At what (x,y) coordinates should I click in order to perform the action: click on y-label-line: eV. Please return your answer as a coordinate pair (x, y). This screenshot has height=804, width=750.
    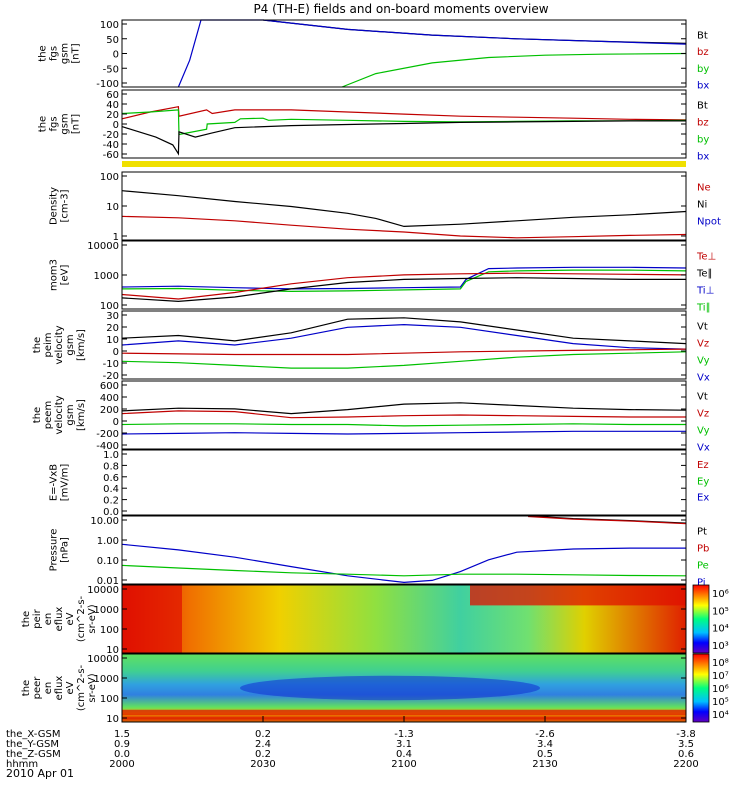
    Looking at the image, I should click on (70, 687).